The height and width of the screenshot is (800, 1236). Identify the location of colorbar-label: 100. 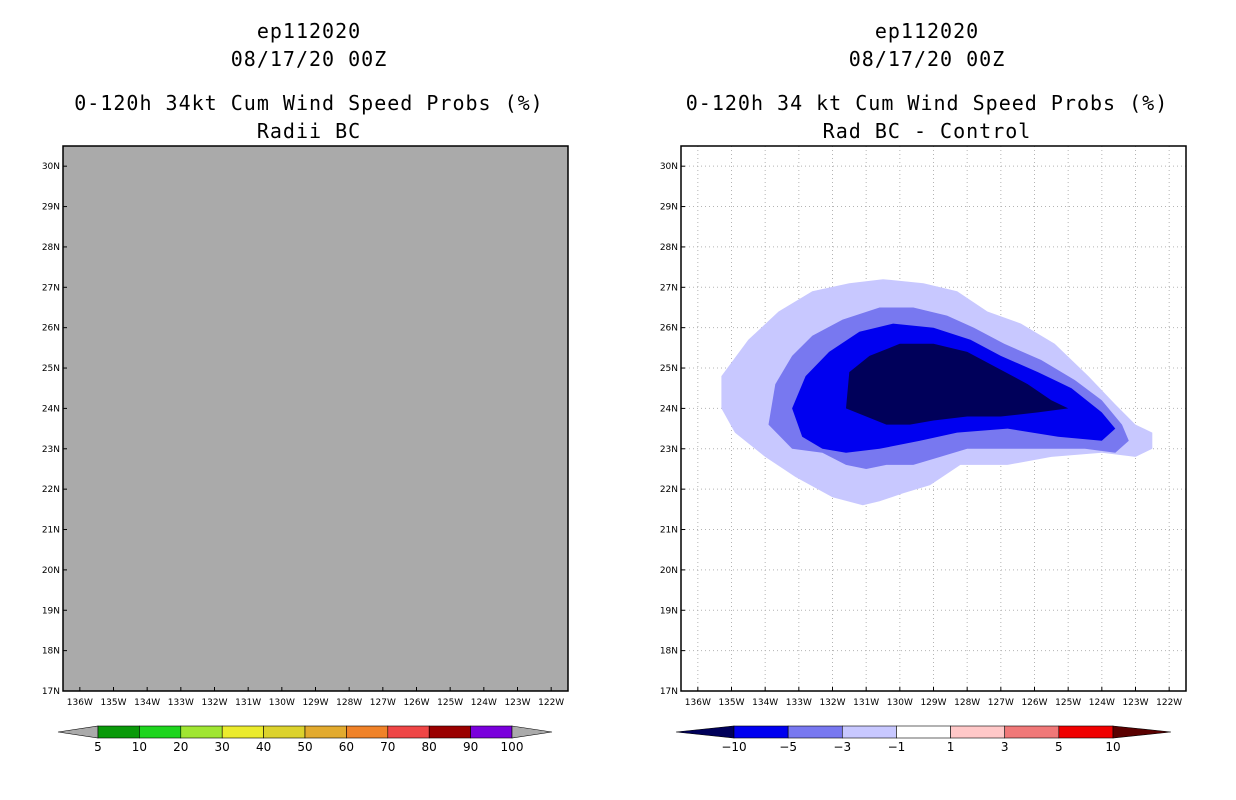
(512, 747).